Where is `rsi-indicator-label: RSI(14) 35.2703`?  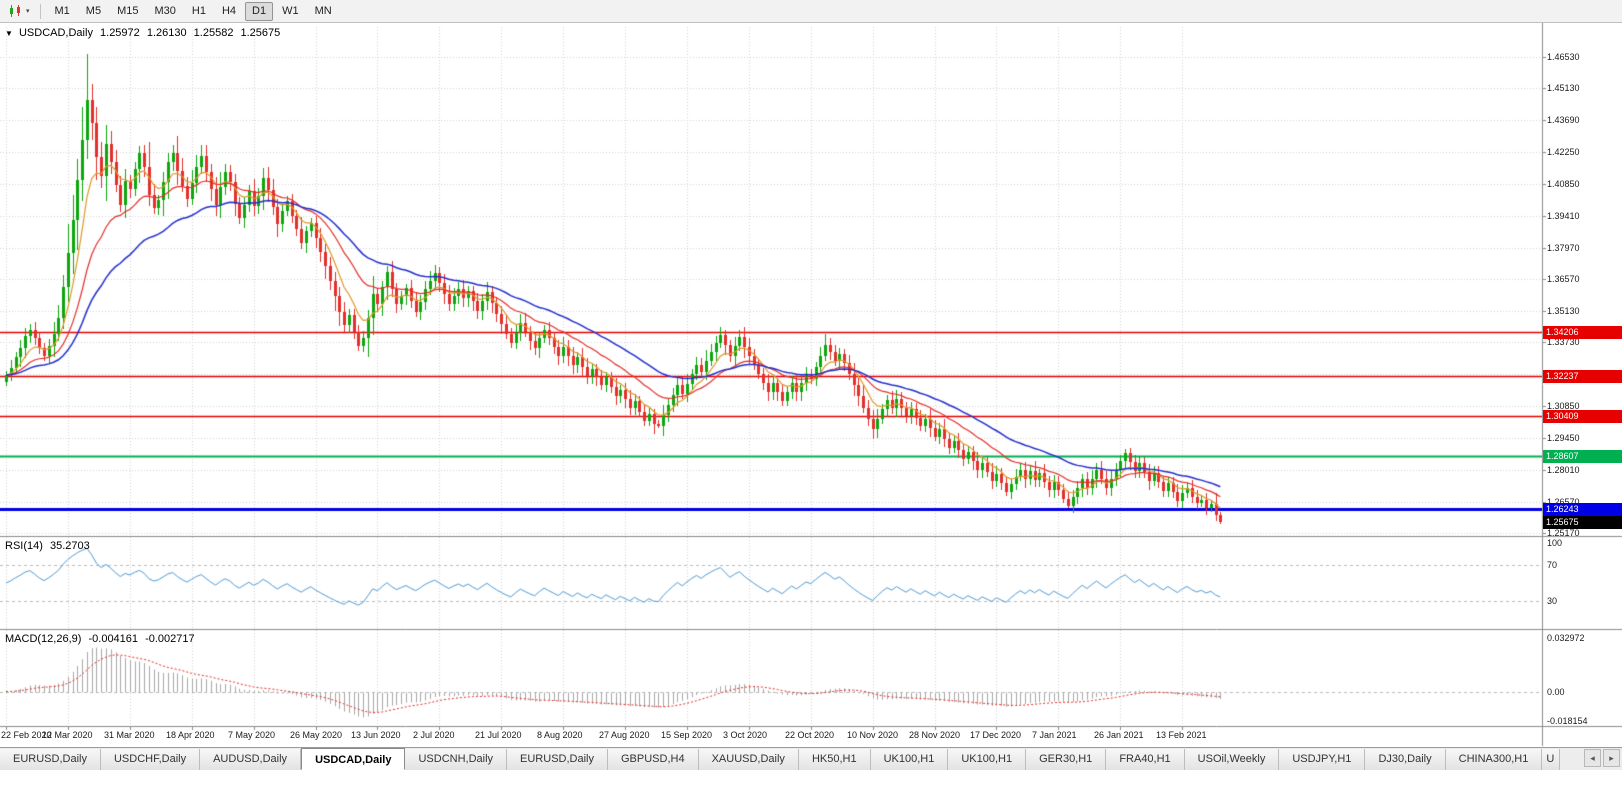
rsi-indicator-label: RSI(14) 35.2703 is located at coordinates (49, 546).